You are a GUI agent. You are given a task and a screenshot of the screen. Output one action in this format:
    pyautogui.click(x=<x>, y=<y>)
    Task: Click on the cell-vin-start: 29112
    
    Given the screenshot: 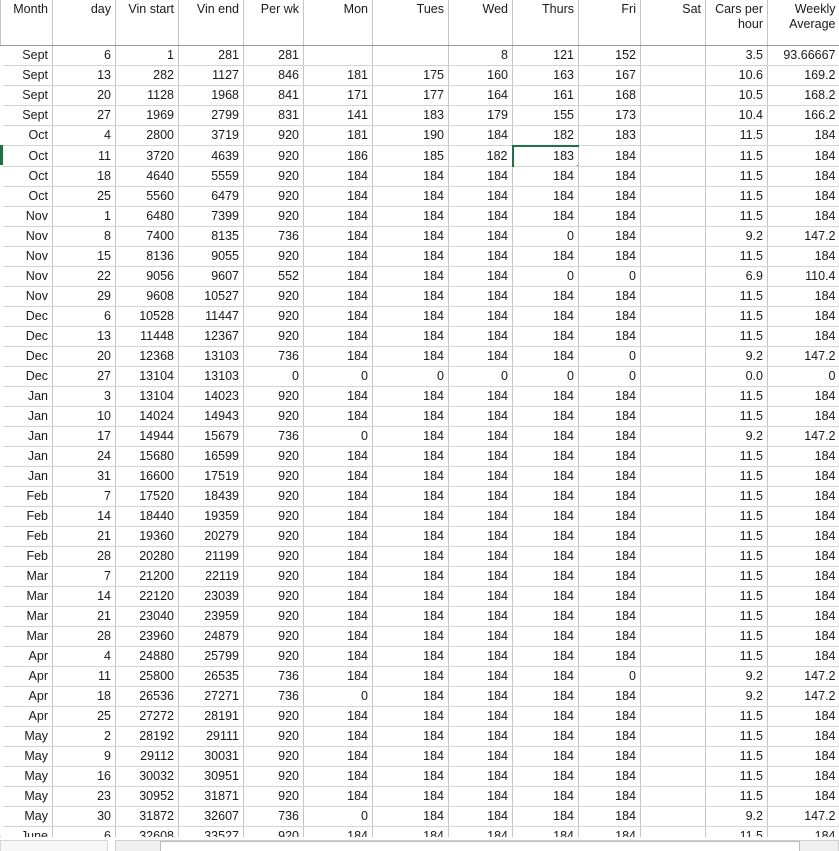 What is the action you would take?
    pyautogui.click(x=147, y=756)
    